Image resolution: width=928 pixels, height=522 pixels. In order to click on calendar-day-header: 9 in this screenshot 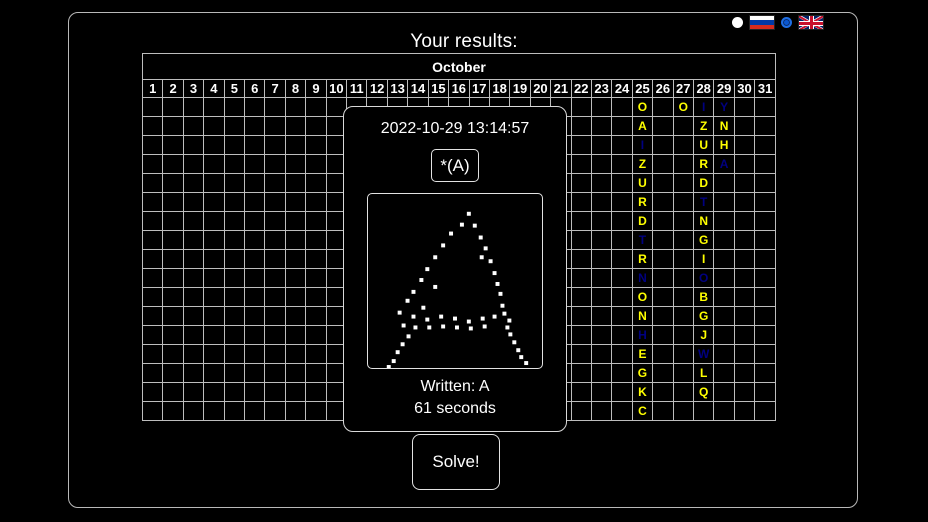, I will do `click(316, 88)`.